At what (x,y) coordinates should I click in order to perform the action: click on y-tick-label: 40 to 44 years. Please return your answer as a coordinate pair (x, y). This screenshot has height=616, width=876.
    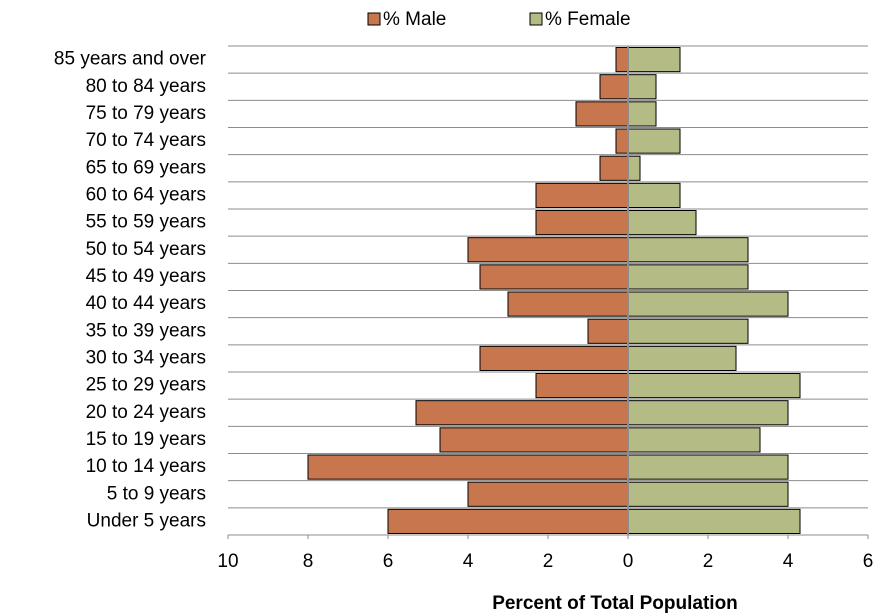
    Looking at the image, I should click on (146, 303).